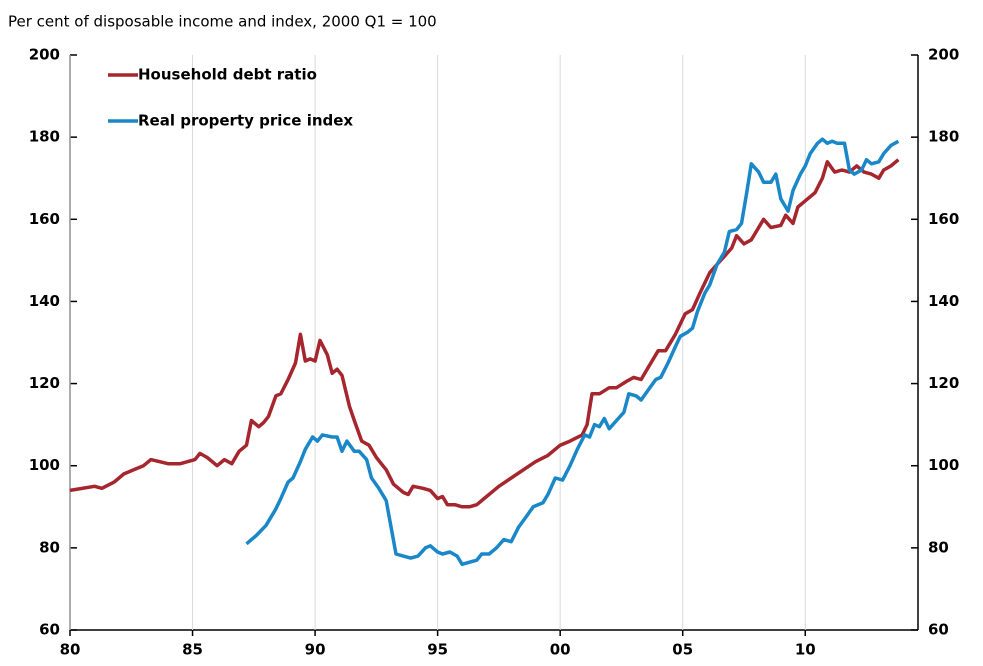 The width and height of the screenshot is (983, 666). I want to click on y-tick-label: 120, so click(44, 383).